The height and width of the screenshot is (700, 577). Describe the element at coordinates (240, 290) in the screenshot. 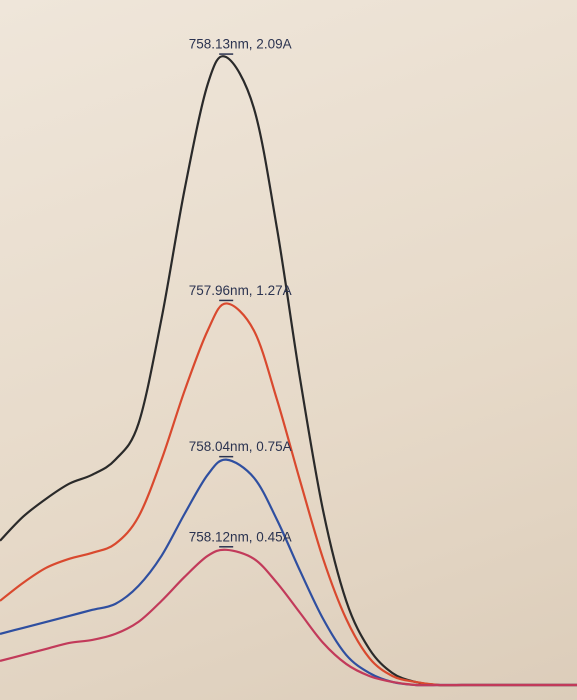

I see `peak-annotation: 757.96nm, 1.27A` at that location.